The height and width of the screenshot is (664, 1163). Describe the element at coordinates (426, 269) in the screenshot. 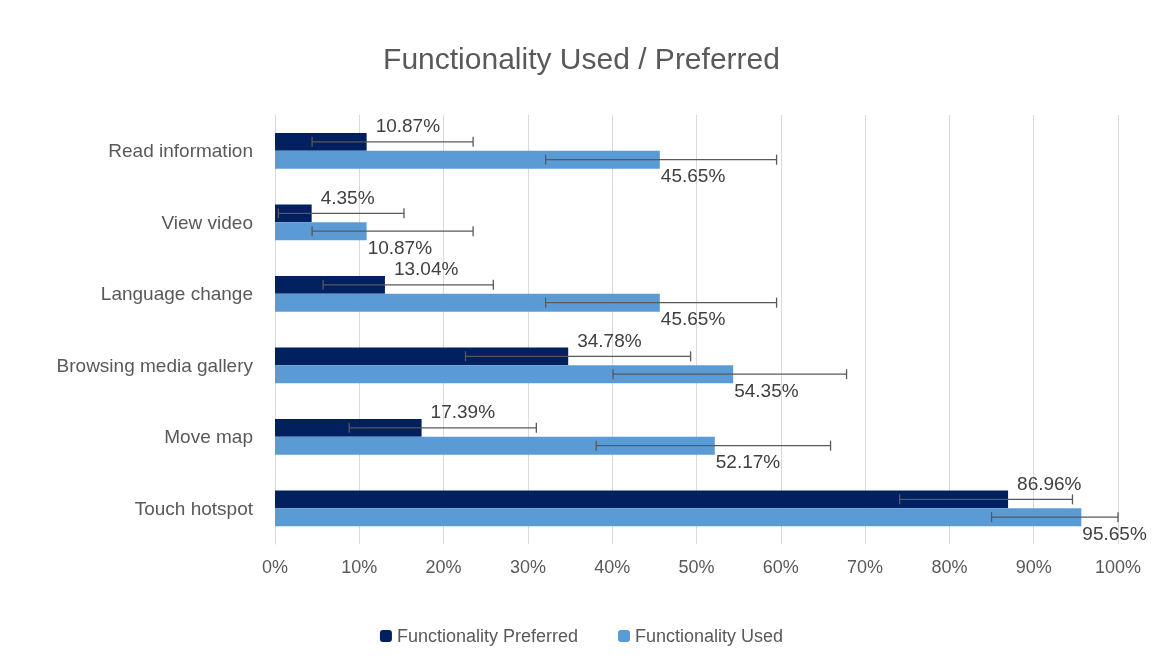

I see `data-label: 13.04%` at that location.